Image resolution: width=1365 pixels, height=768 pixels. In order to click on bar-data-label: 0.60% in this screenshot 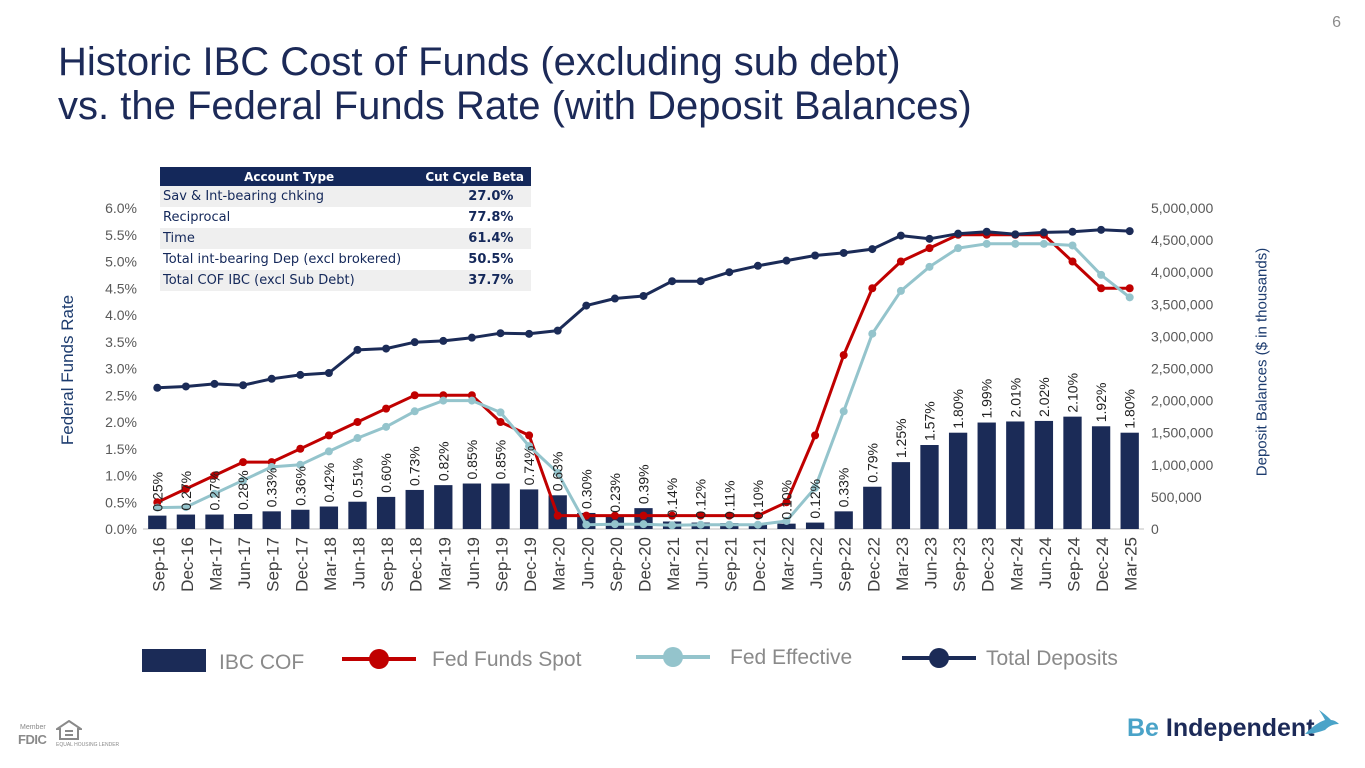, I will do `click(386, 473)`.